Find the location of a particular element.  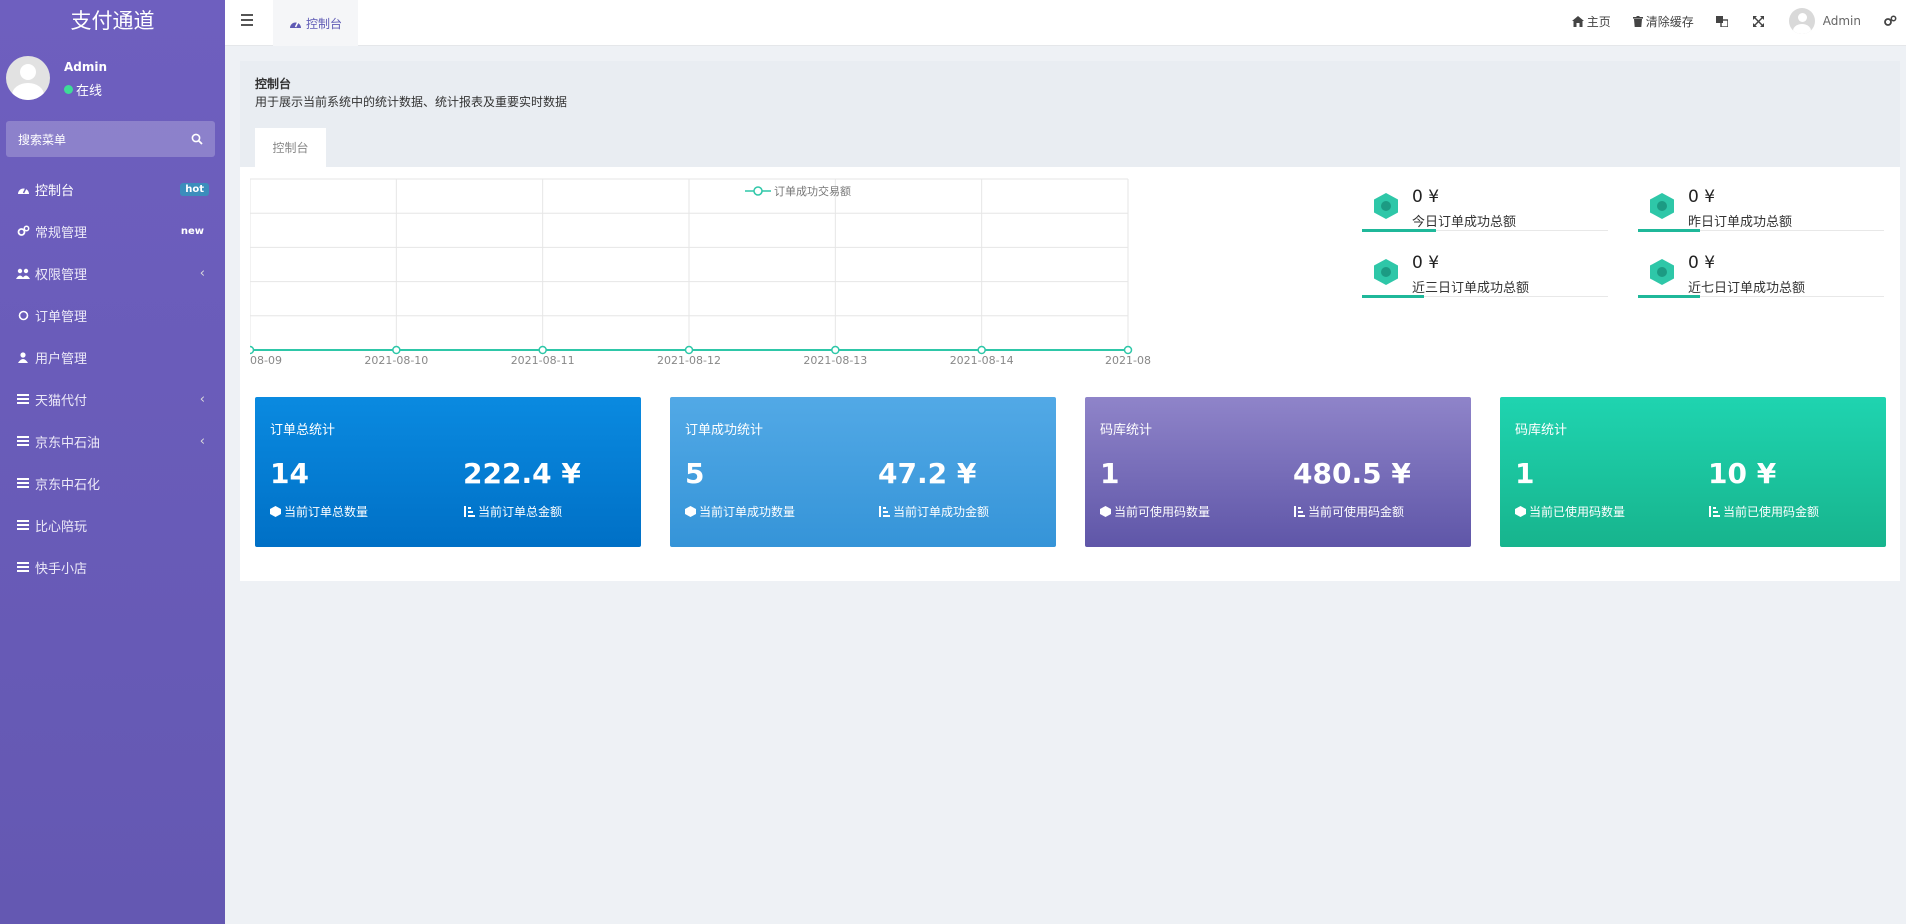

language-button is located at coordinates (1723, 21).